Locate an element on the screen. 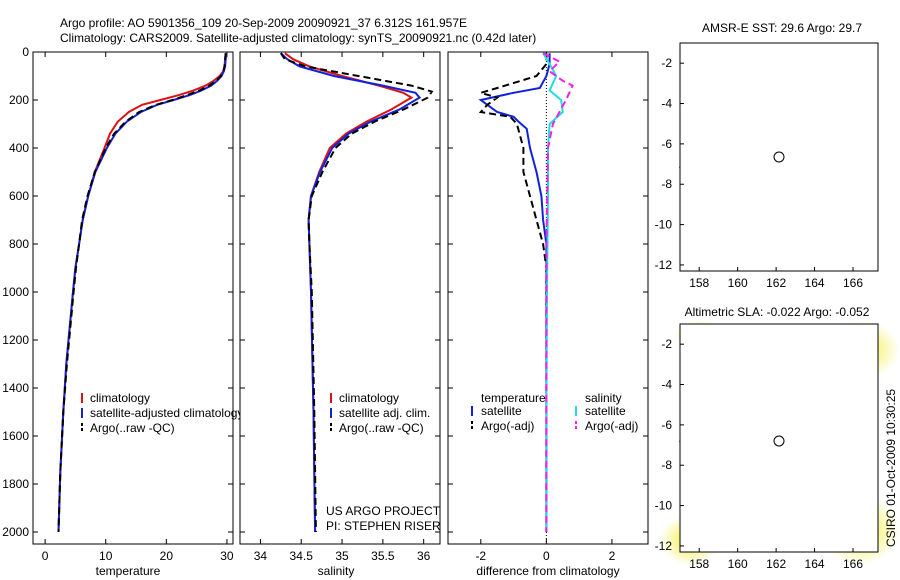 This screenshot has height=580, width=900. xtick-label: 35.5 is located at coordinates (383, 556).